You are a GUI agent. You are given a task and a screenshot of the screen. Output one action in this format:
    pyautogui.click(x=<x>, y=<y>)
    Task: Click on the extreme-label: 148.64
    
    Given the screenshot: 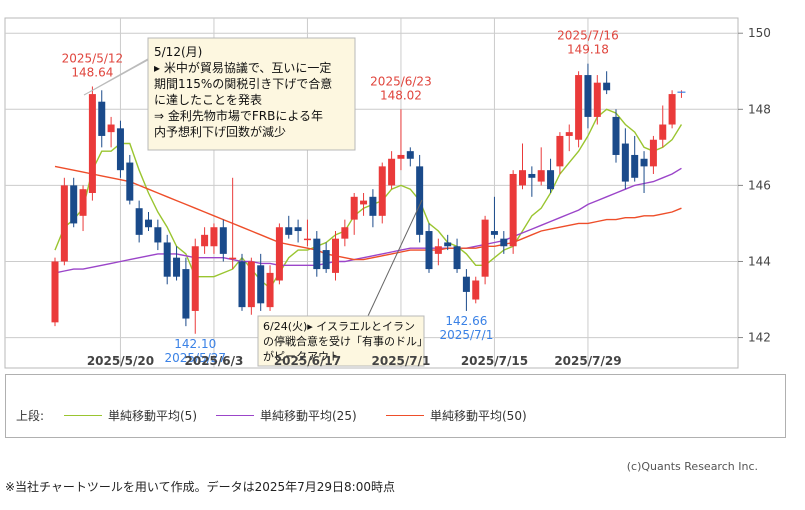 What is the action you would take?
    pyautogui.click(x=92, y=72)
    